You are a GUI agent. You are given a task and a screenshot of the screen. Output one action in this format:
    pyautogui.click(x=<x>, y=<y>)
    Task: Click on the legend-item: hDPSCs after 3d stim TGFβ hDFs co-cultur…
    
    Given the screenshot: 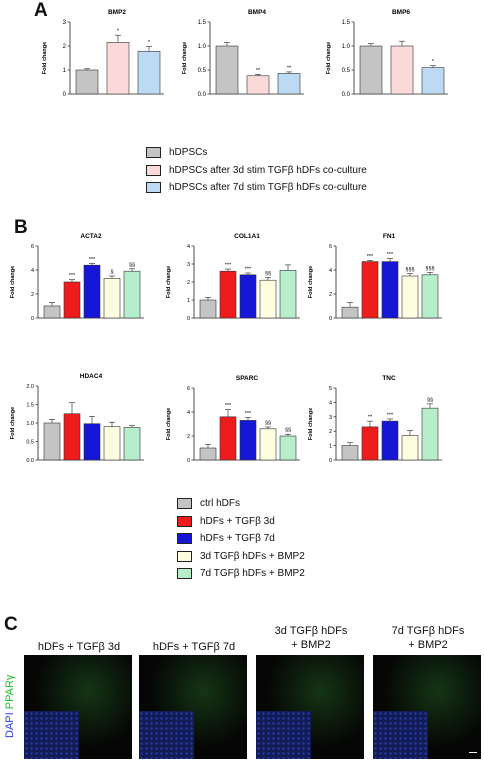 What is the action you would take?
    pyautogui.click(x=256, y=171)
    